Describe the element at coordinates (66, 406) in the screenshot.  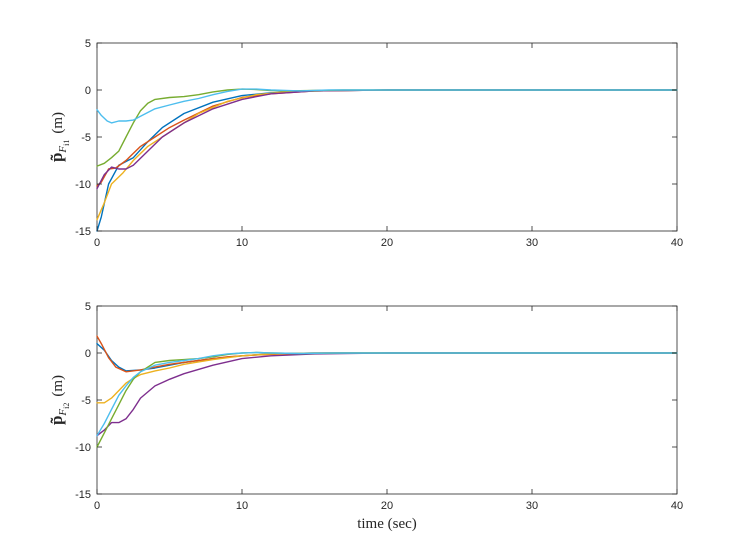
I see `y-axis-label-subsubscript: i2` at that location.